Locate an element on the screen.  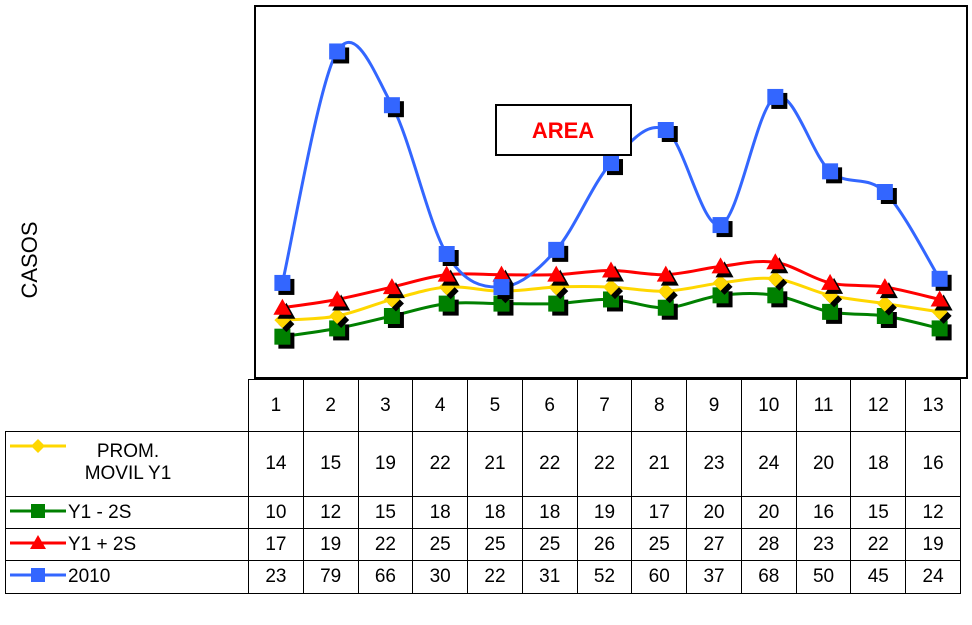
series-1-point-8-shape is located at coordinates (665, 307).